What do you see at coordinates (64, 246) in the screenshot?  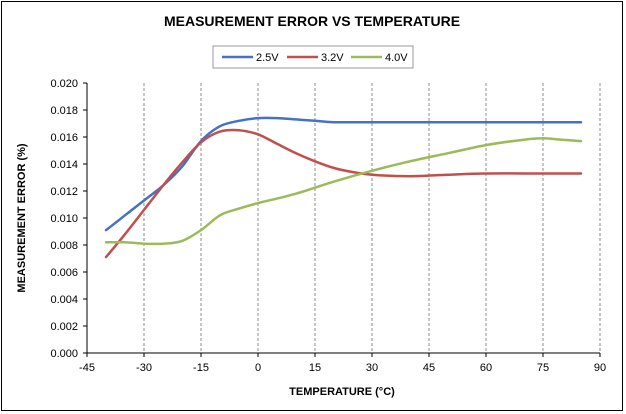 I see `y-tick-label: 0.008` at bounding box center [64, 246].